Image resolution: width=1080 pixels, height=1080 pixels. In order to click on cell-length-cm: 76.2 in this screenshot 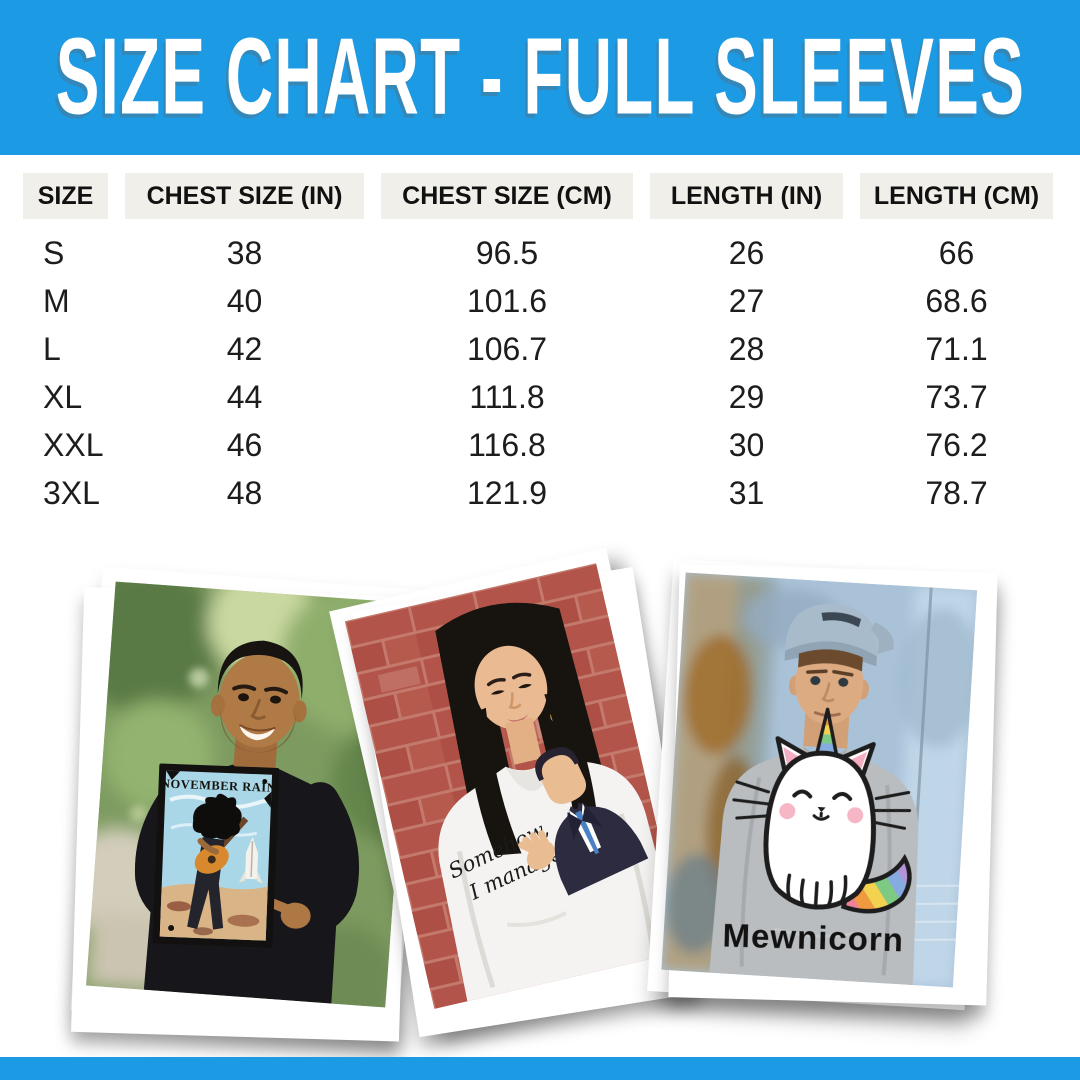, I will do `click(956, 444)`.